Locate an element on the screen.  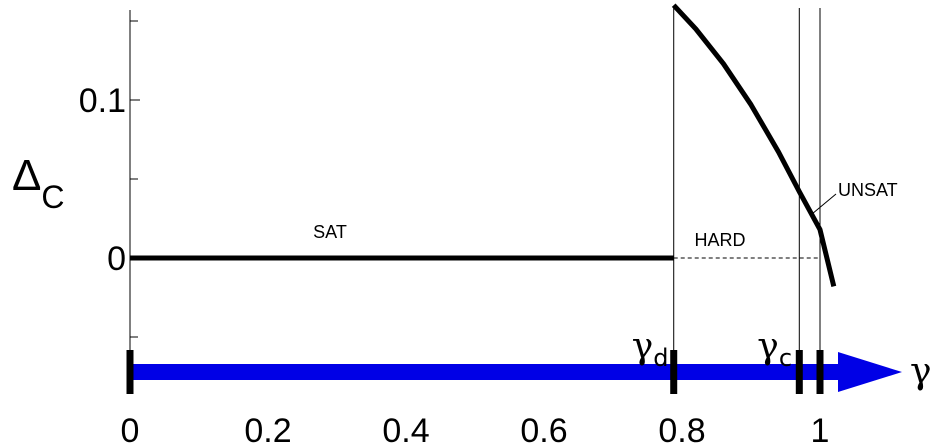
x-tick-label: 1 is located at coordinates (820, 430).